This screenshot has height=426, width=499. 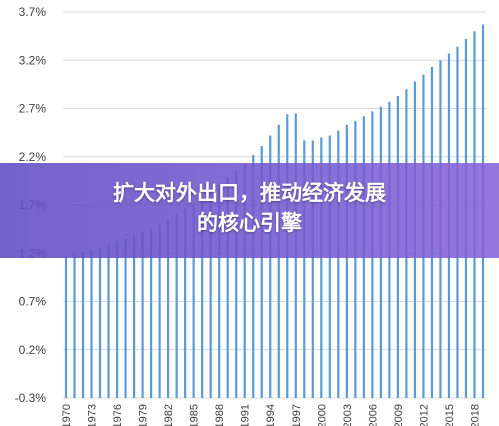 I want to click on y-tick-label: -0.3%, so click(x=31, y=398).